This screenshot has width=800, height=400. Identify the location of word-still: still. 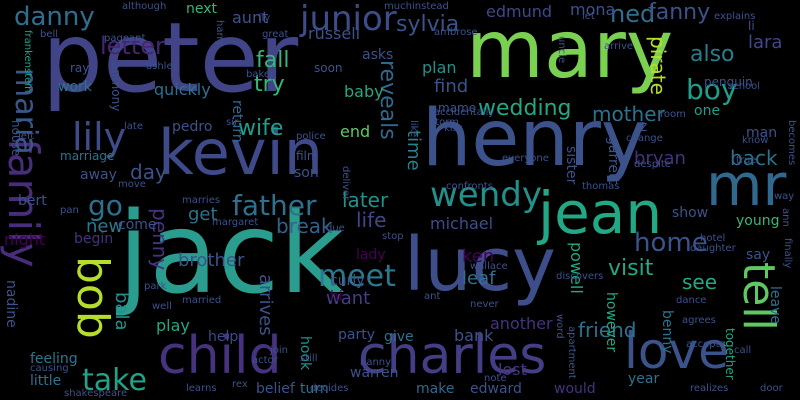
(309, 358).